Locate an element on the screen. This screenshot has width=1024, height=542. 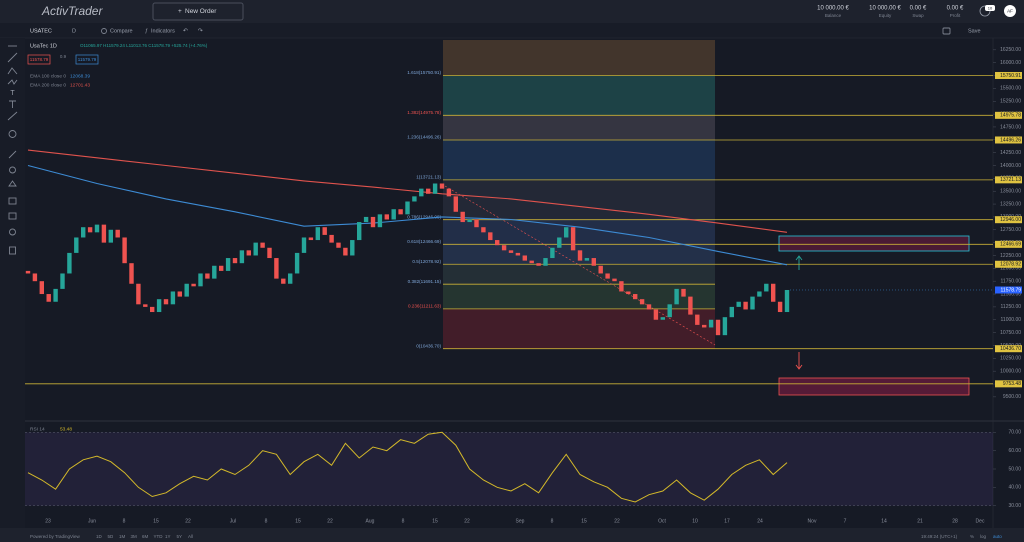
toolbar is located at coordinates (512, 30).